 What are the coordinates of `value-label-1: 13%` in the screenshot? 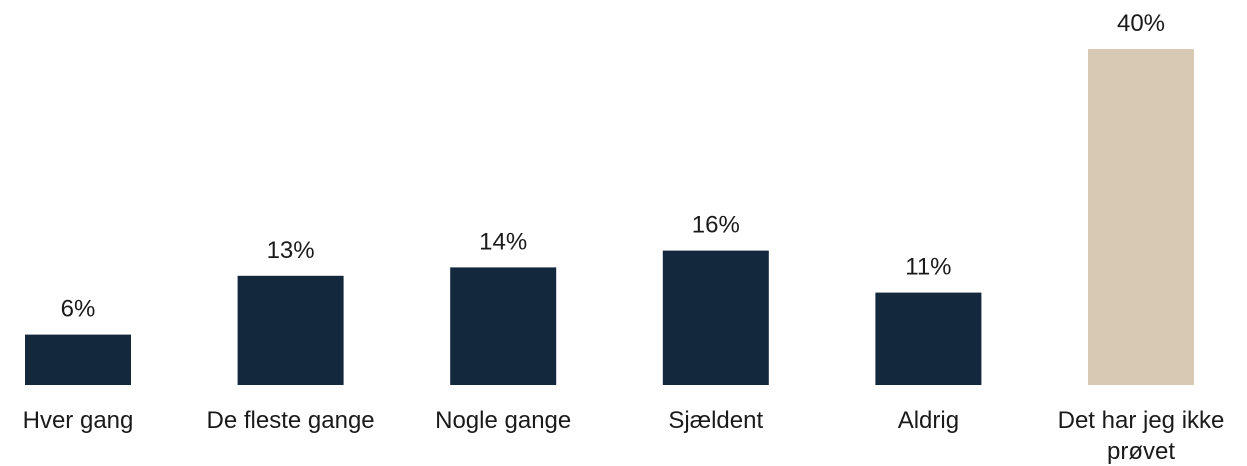 It's located at (291, 250).